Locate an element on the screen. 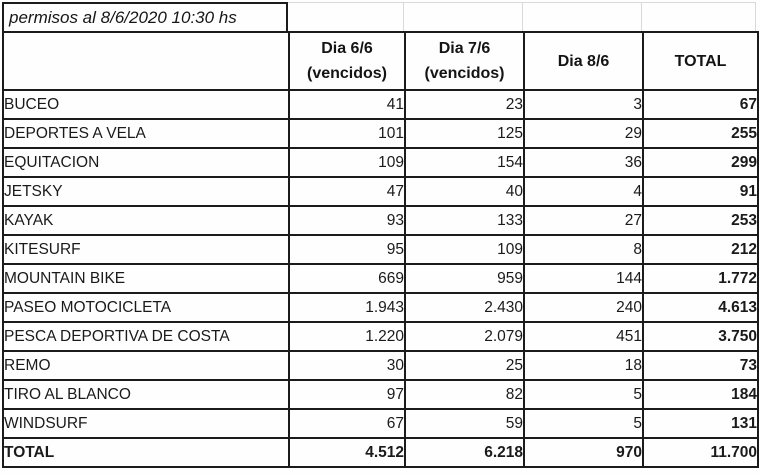 The height and width of the screenshot is (475, 760). col-header-dia-7-6: Dia 7/6 (vencidos) is located at coordinates (464, 61).